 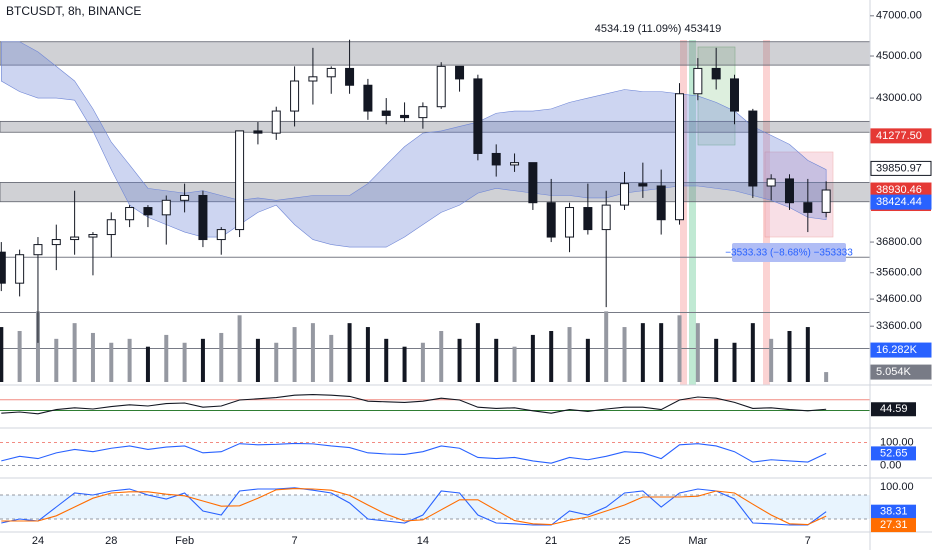 I want to click on osc-tag-label: 38.31, so click(x=894, y=512).